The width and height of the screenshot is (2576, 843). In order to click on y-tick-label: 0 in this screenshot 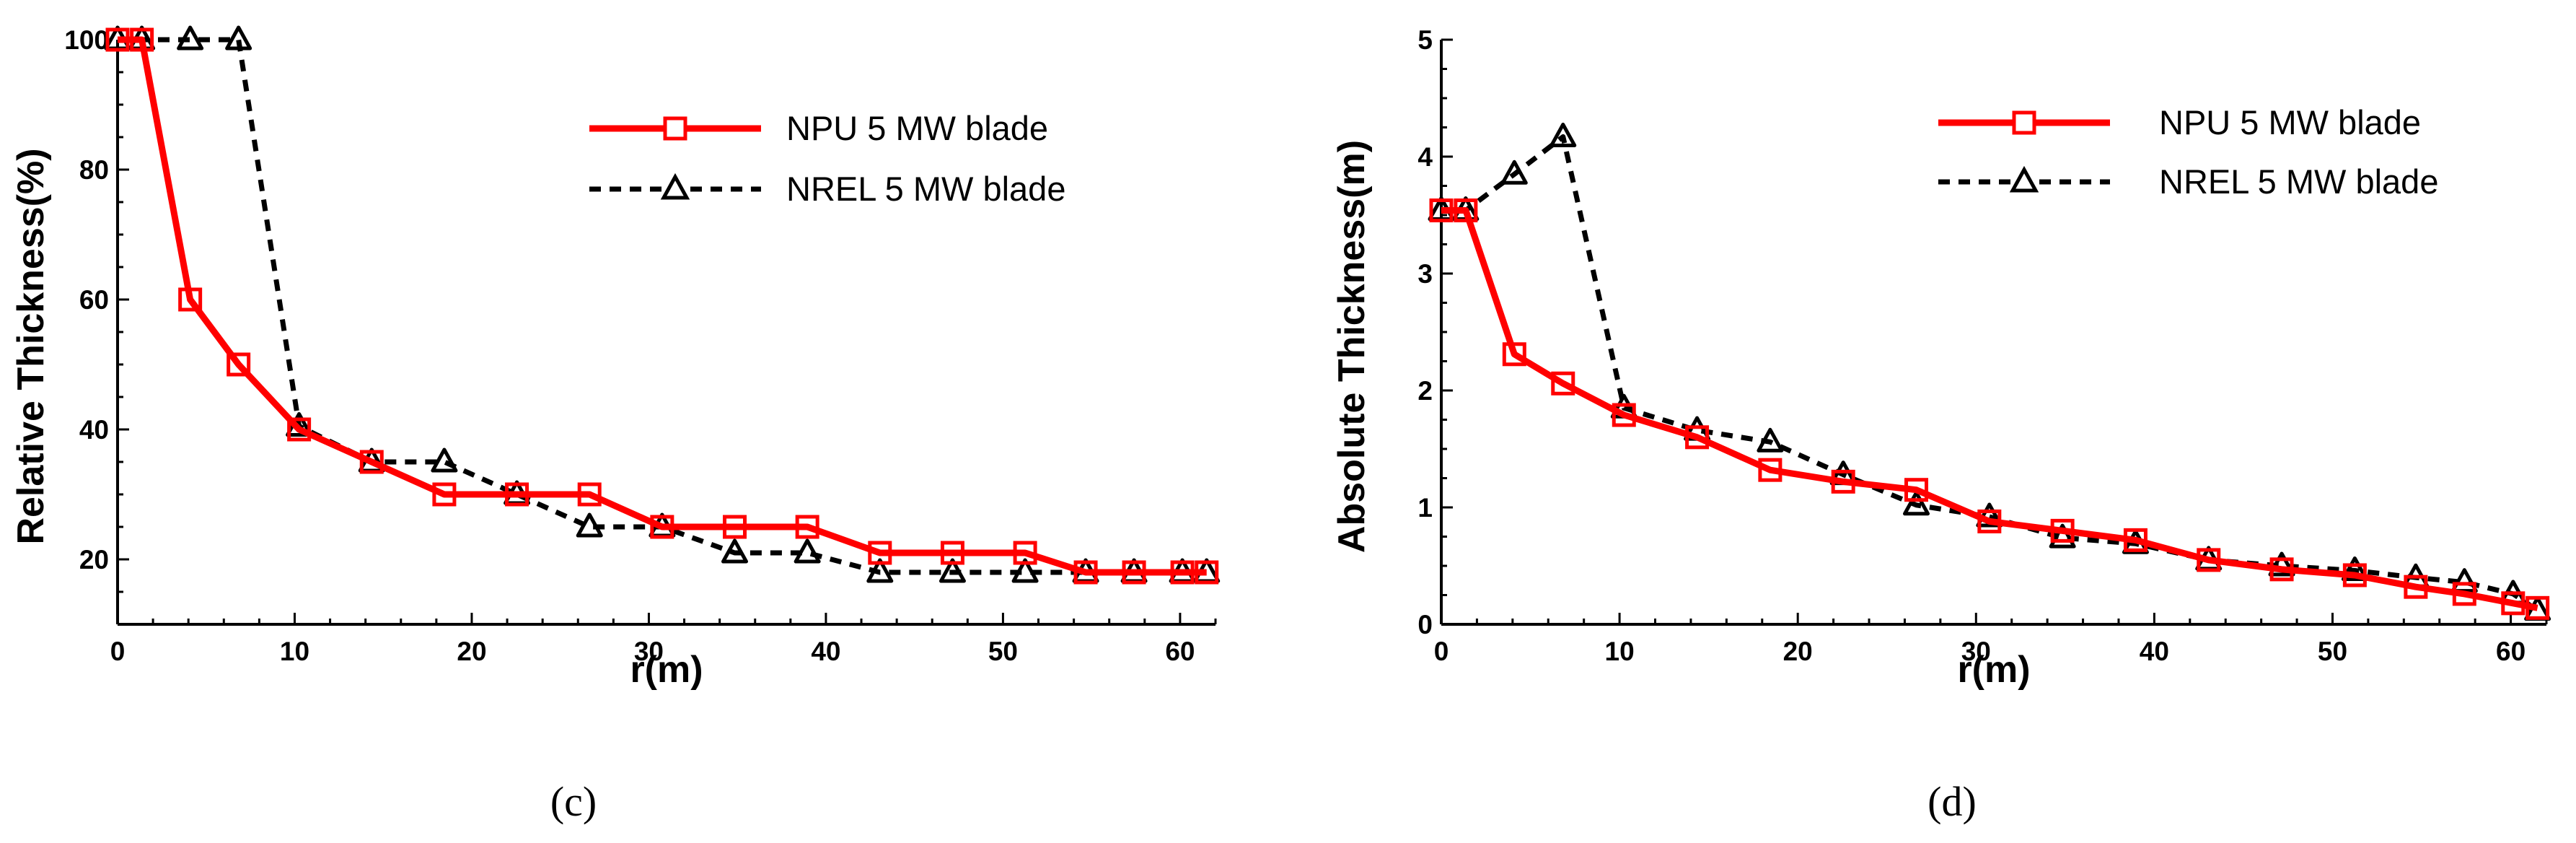, I will do `click(1425, 624)`.